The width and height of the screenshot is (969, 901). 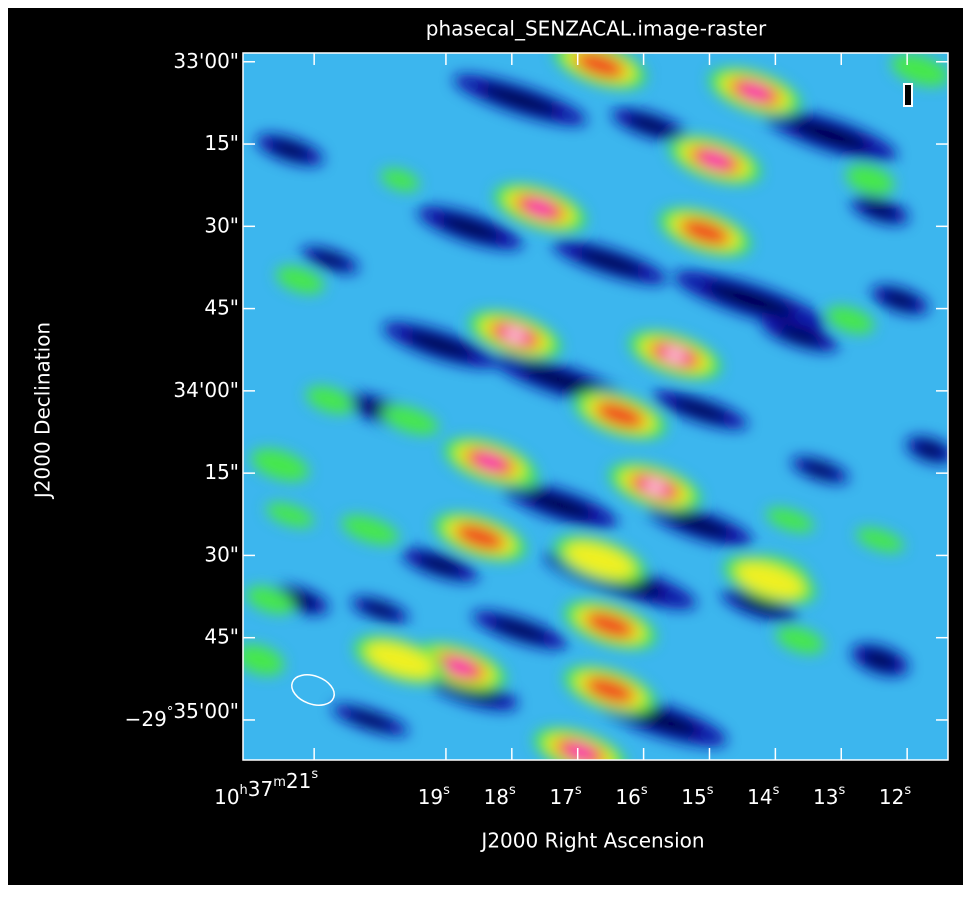 What do you see at coordinates (631, 796) in the screenshot?
I see `x-tick-label: 16s` at bounding box center [631, 796].